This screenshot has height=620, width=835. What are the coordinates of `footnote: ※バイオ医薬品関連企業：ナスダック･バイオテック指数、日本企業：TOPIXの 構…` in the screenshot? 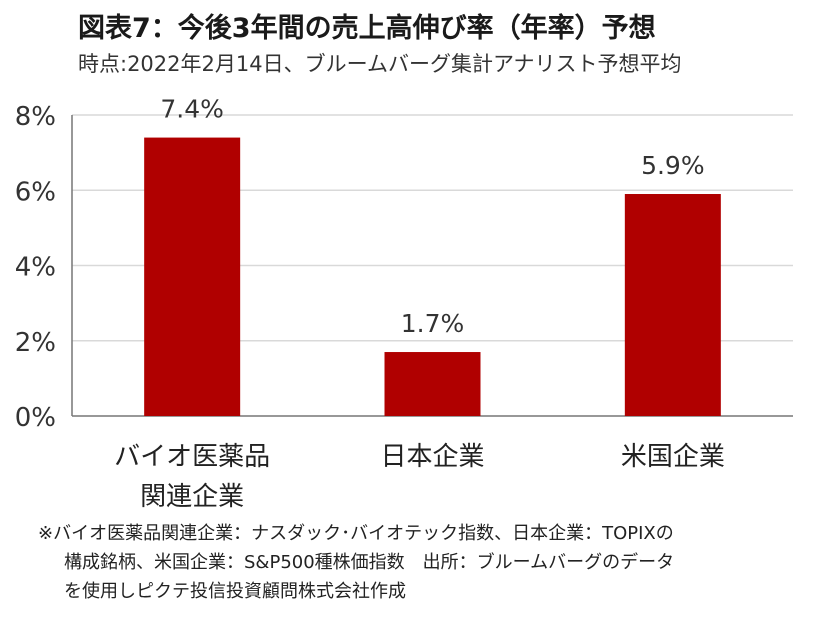 It's located at (356, 562).